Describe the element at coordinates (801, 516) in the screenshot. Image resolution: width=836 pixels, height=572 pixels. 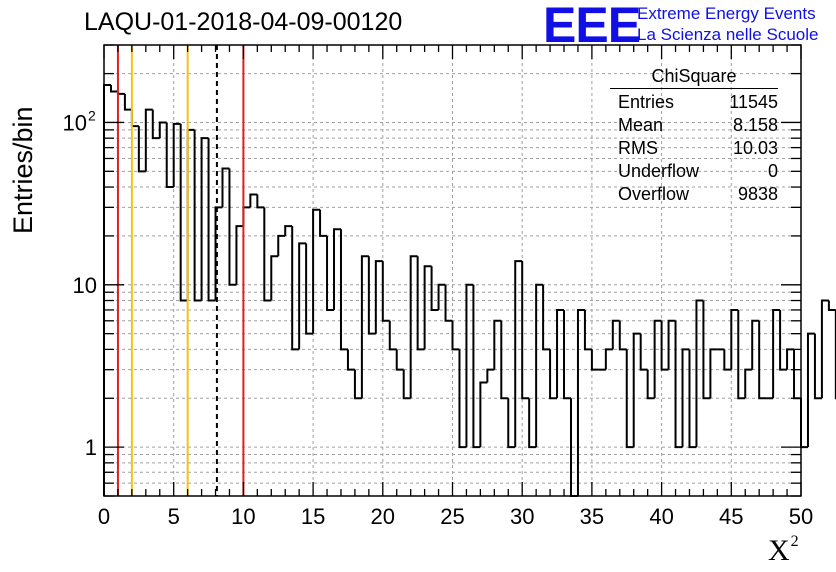
I see `x-tick-label: 50` at that location.